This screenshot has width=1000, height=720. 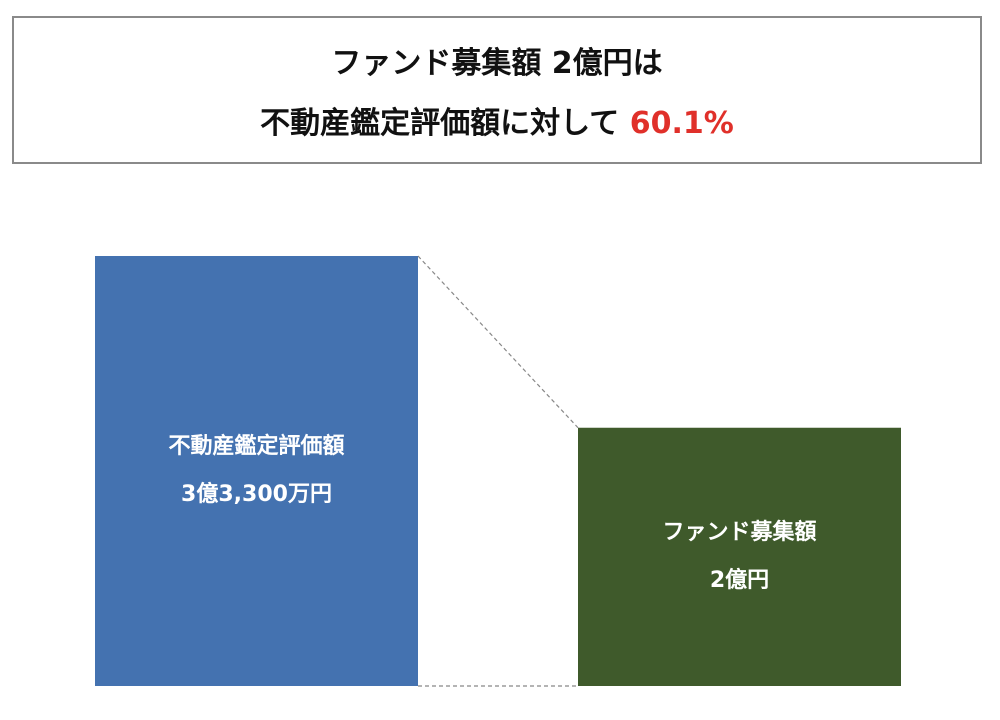 What do you see at coordinates (497, 63) in the screenshot?
I see `title: ファンド募集額 2億円は` at bounding box center [497, 63].